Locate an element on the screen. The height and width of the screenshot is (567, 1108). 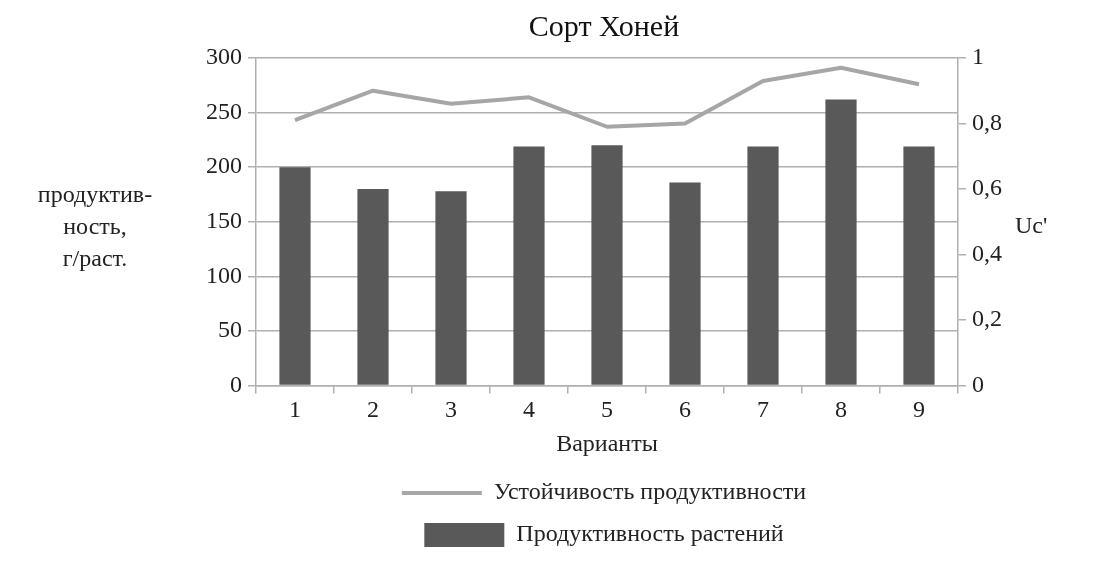
y2-tick-label: 0,8 is located at coordinates (987, 121).